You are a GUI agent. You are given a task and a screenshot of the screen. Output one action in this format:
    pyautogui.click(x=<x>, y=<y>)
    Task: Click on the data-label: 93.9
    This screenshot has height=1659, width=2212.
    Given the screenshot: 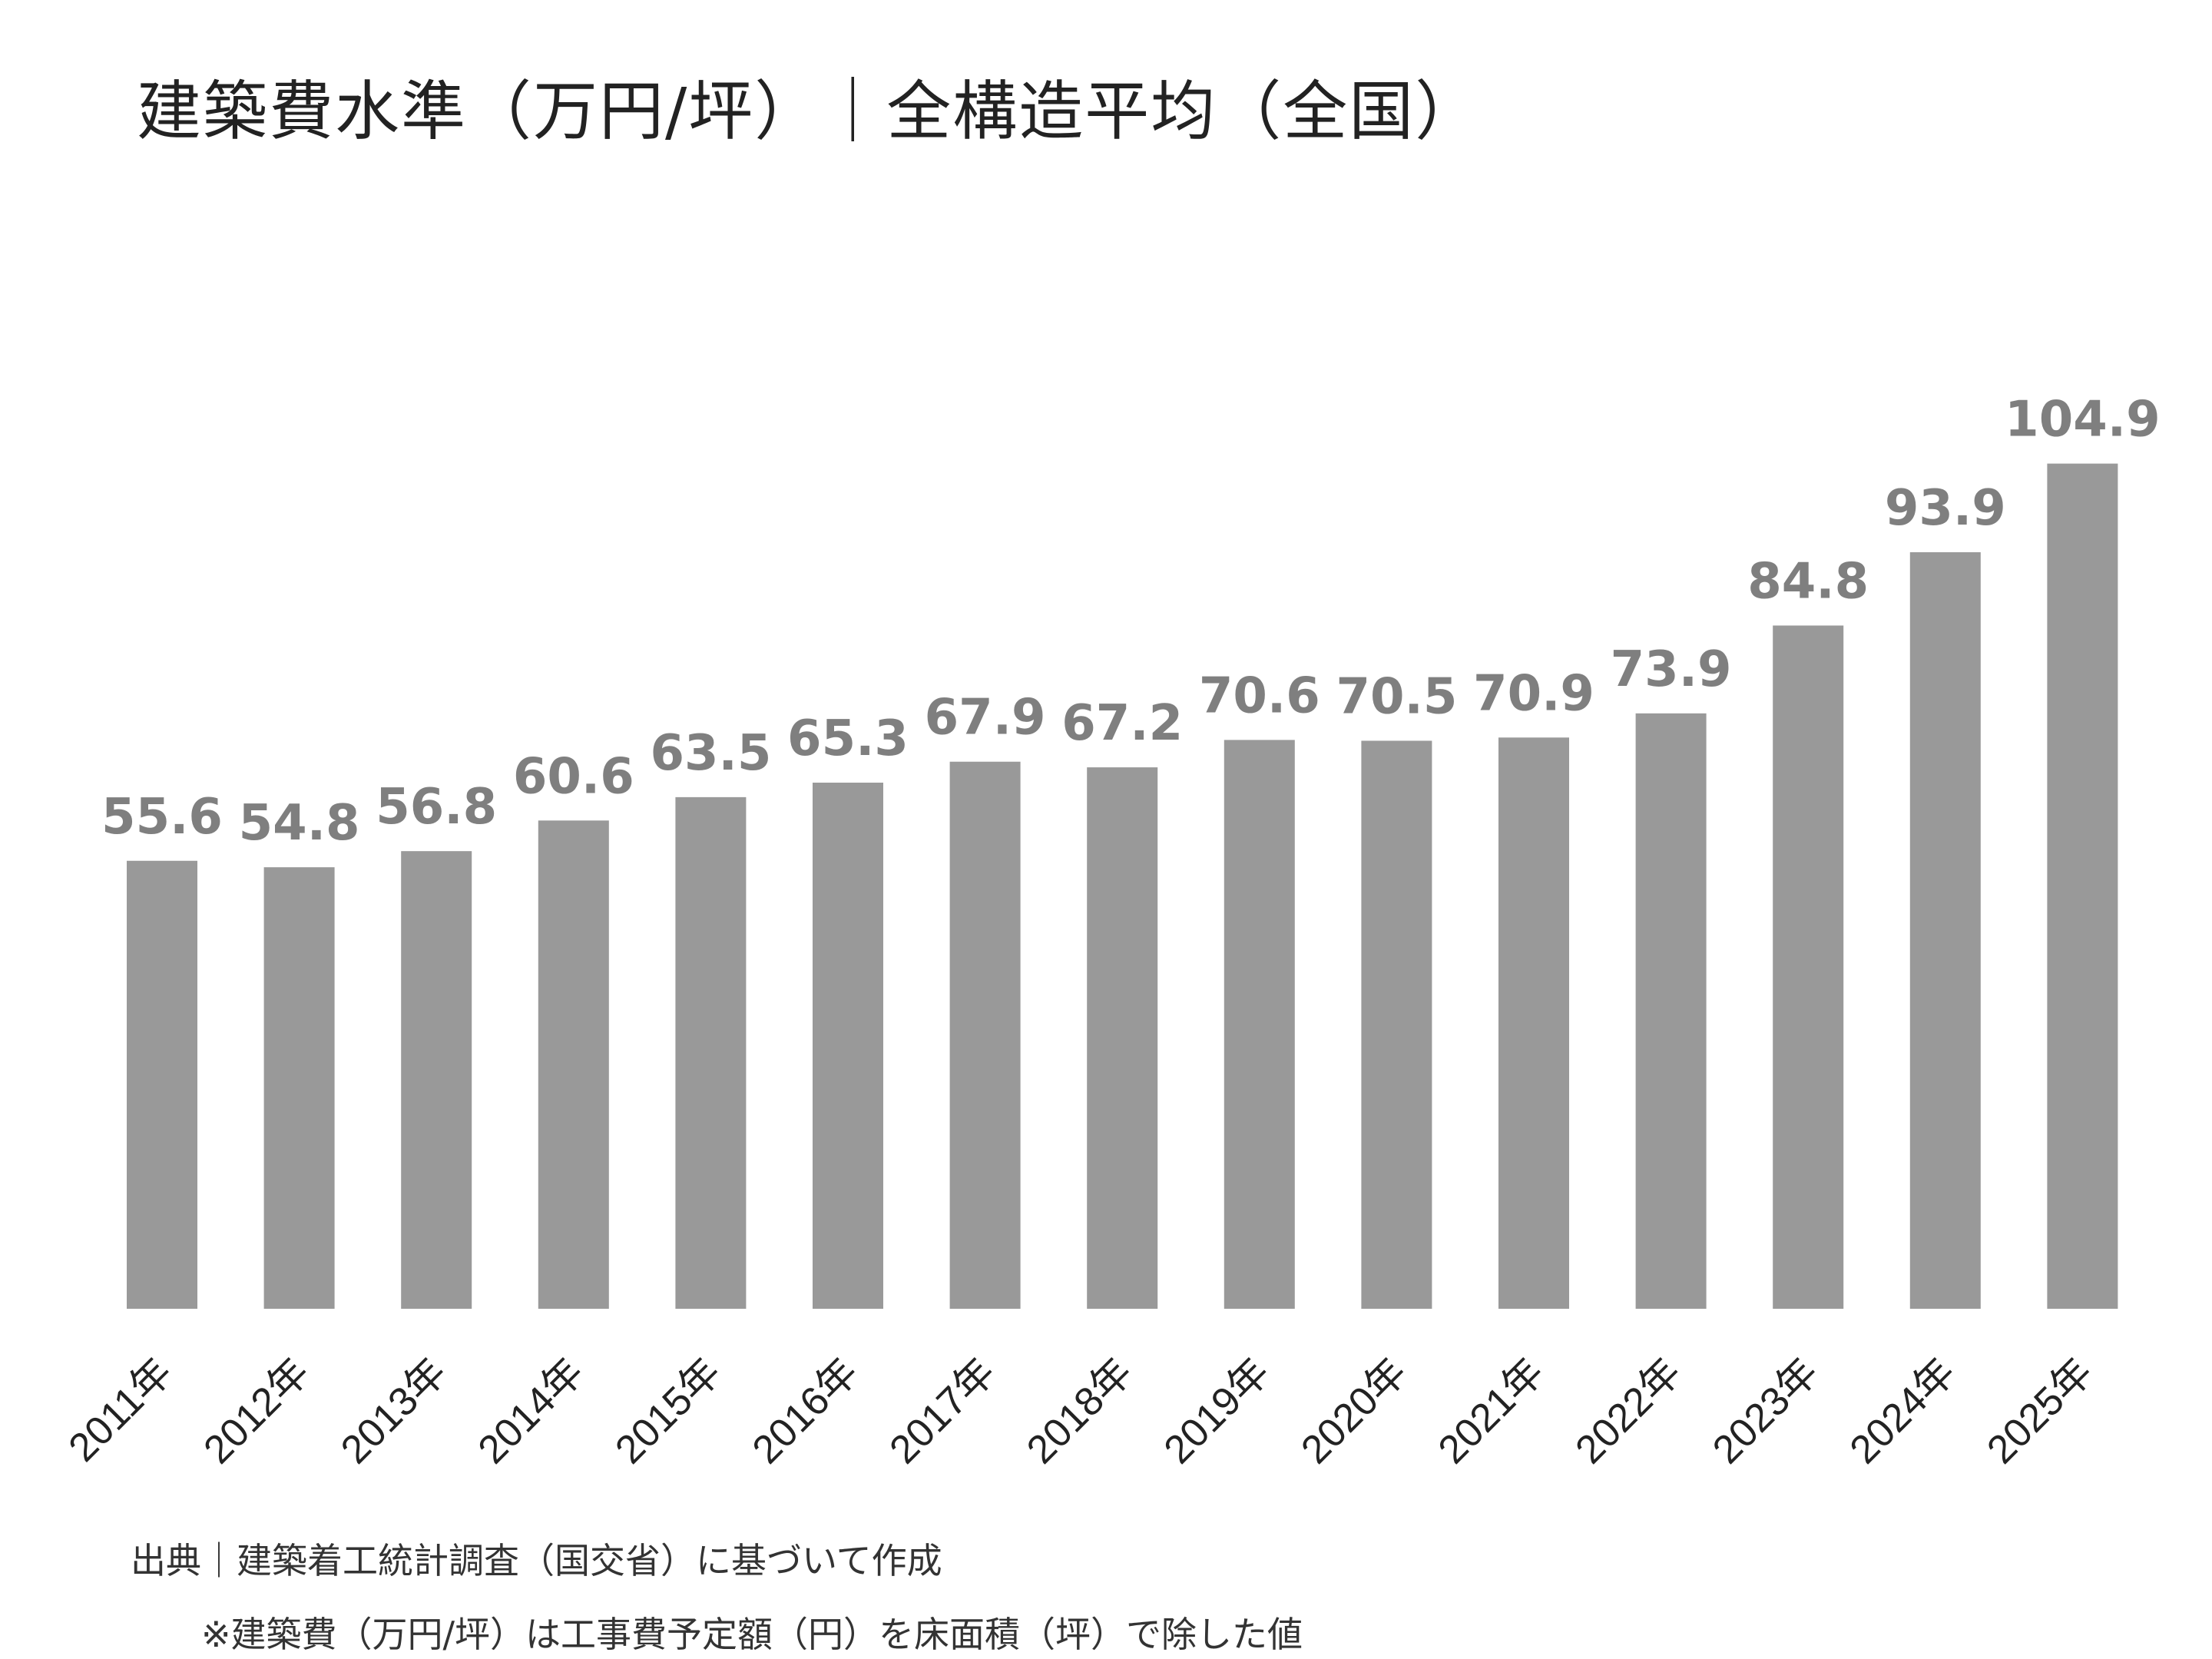 What is the action you would take?
    pyautogui.click(x=1945, y=509)
    